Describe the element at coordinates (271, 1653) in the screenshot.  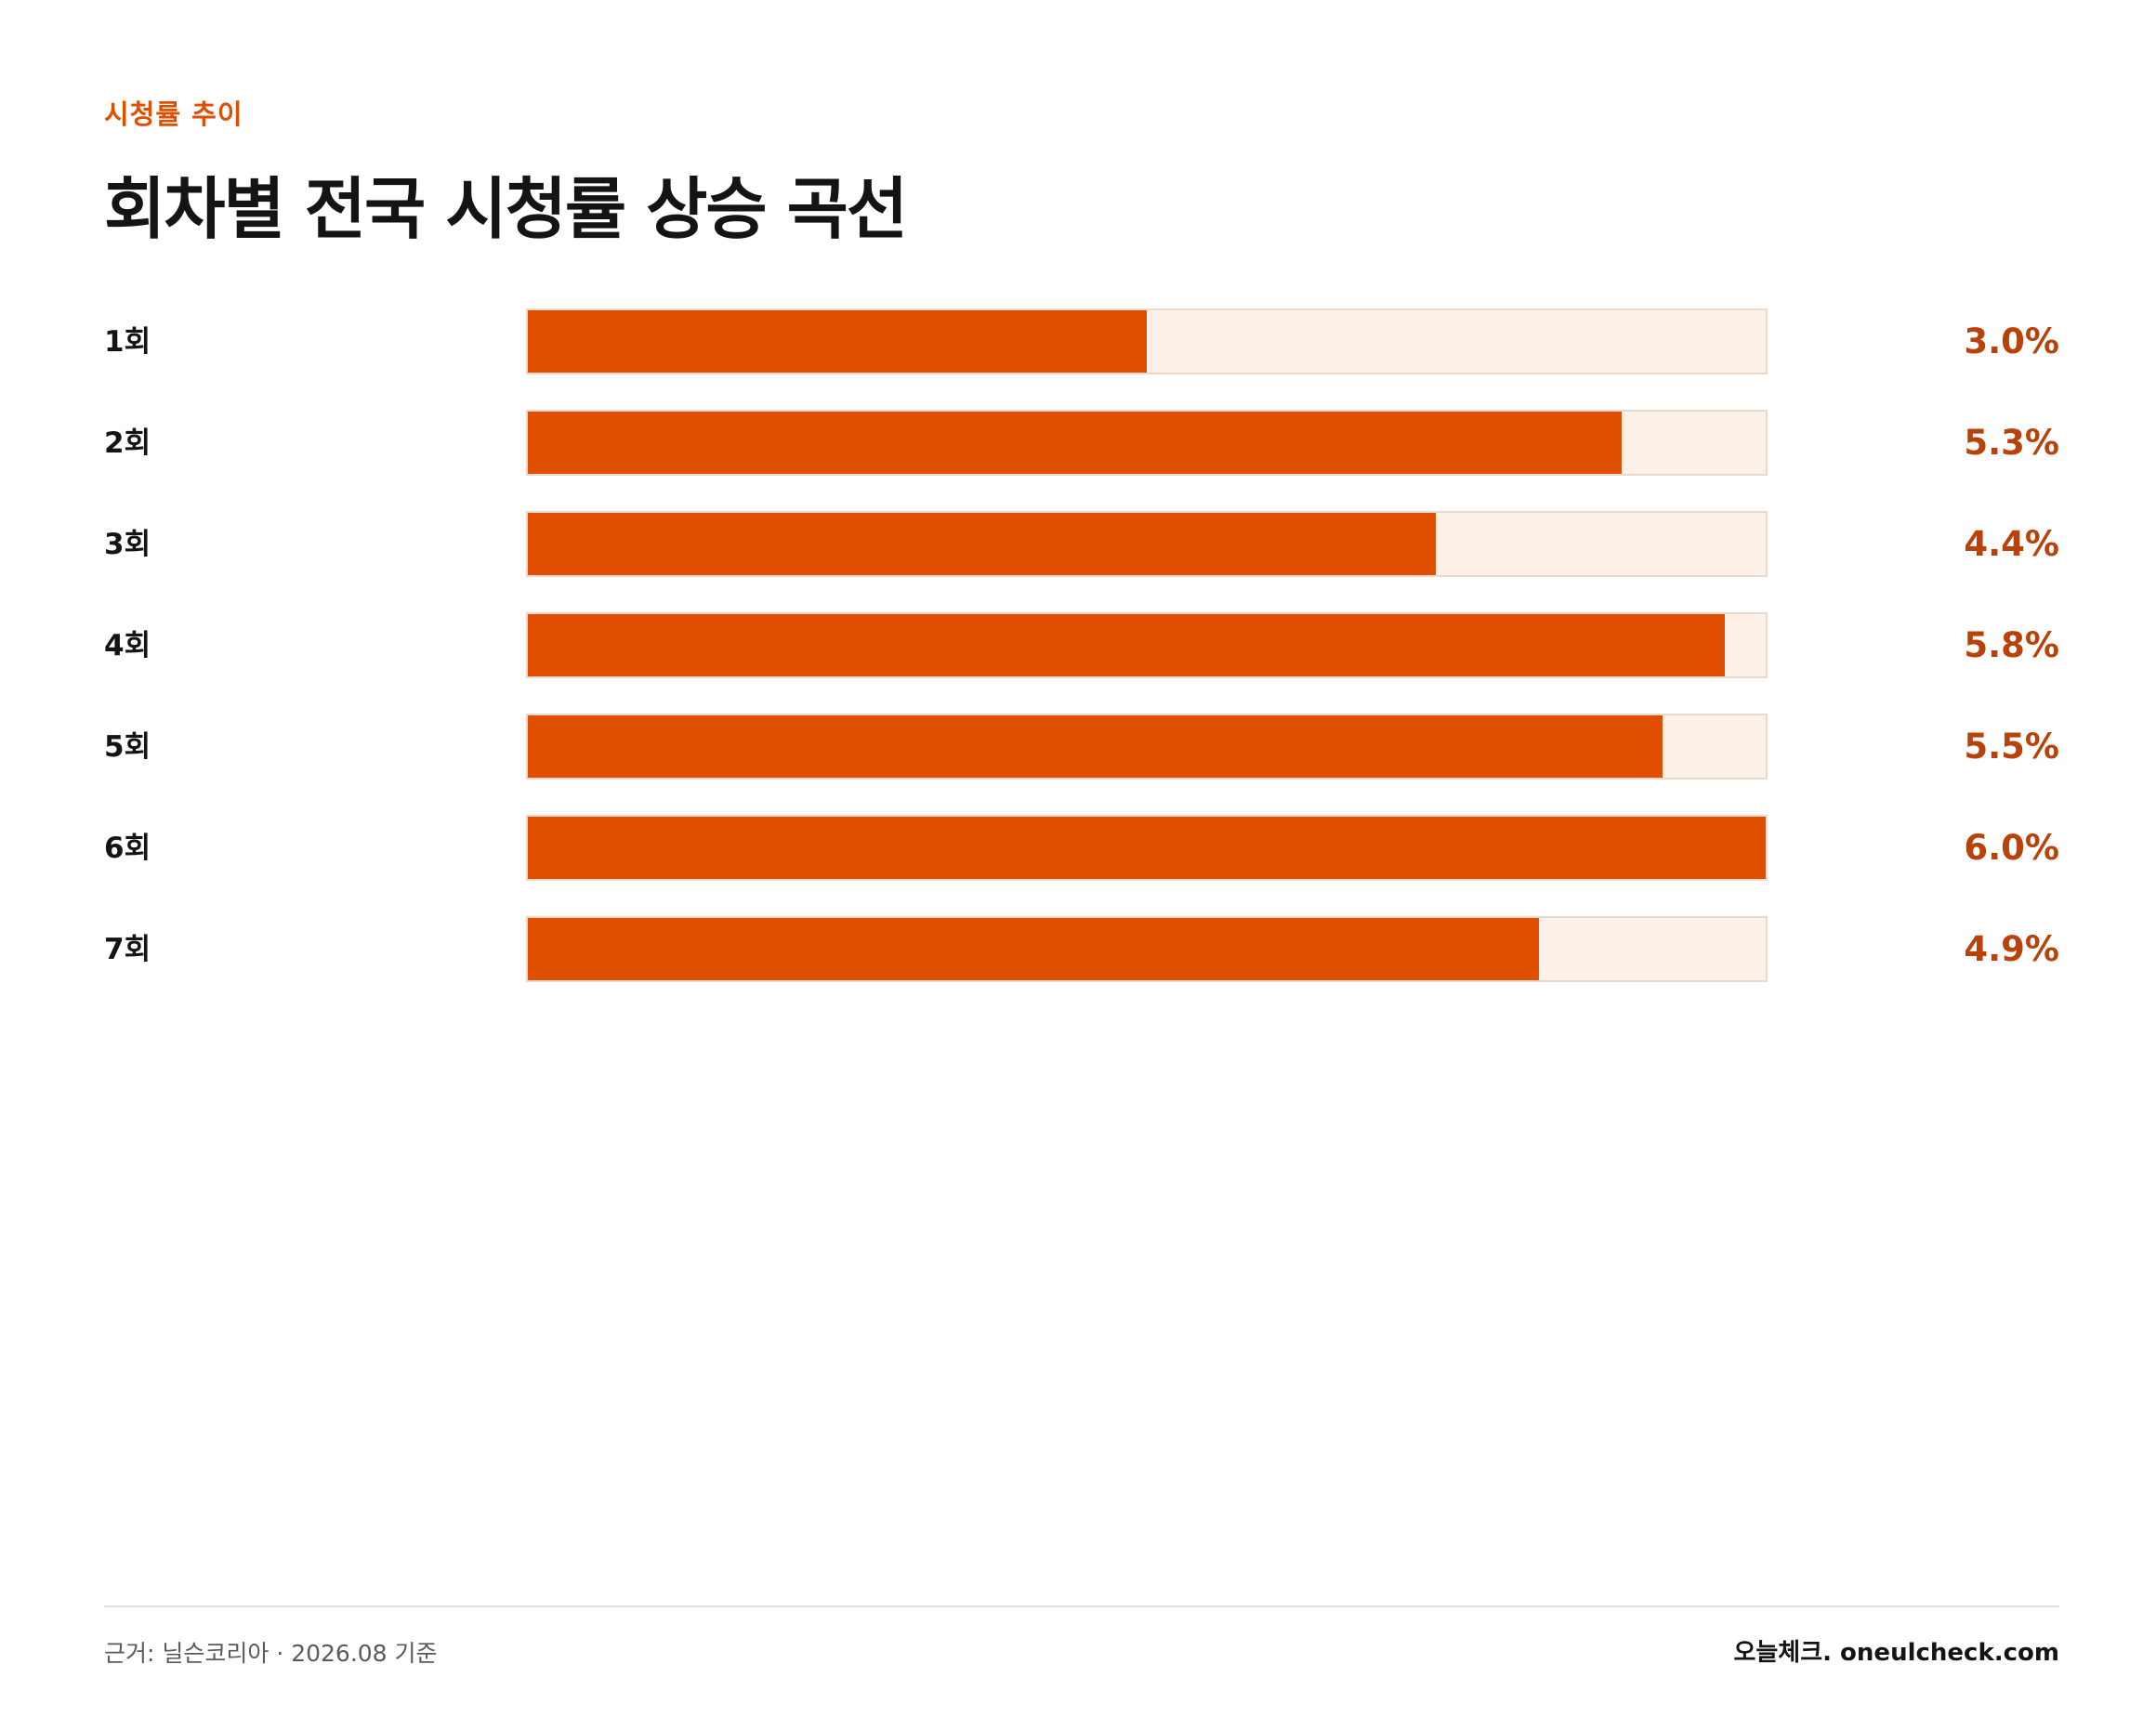
I see `source-note: 근거: 닐슨코리아 · 2026.08 기준` at that location.